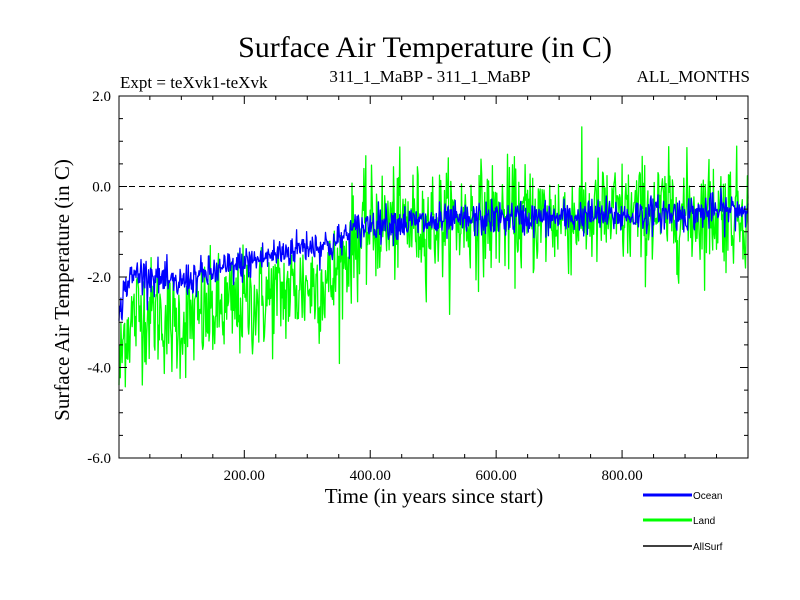  Describe the element at coordinates (693, 76) in the screenshot. I see `chart-subtitle-right: ALL_MONTHS` at that location.